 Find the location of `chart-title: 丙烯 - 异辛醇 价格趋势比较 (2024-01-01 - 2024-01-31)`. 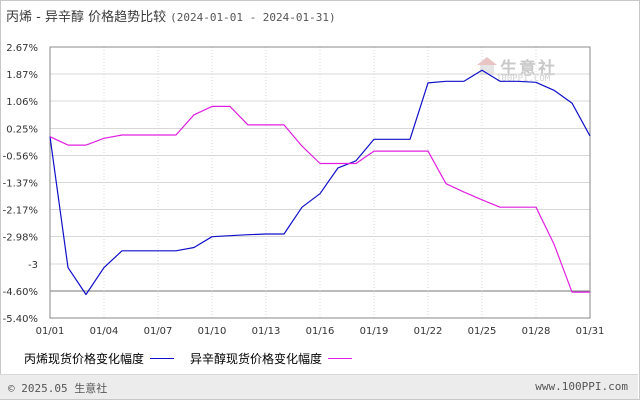

chart-title: 丙烯 - 异辛醇 价格趋势比较 (2024-01-01 - 2024-01-31) is located at coordinates (171, 15).